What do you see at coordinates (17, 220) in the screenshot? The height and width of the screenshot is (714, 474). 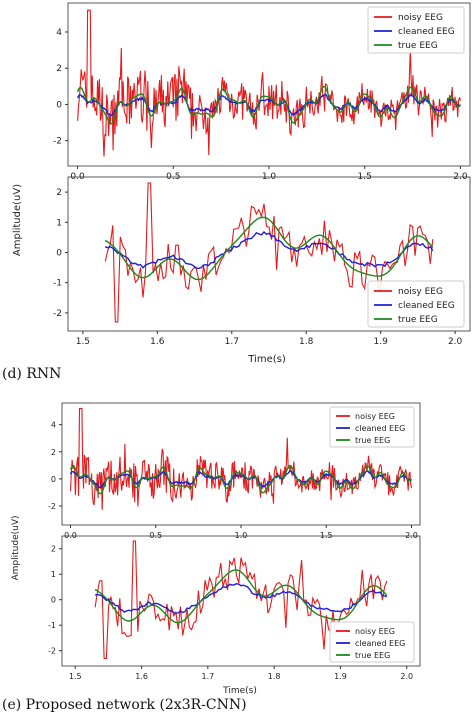 I see `y-axis-label-d: Amplitude(uV)` at bounding box center [17, 220].